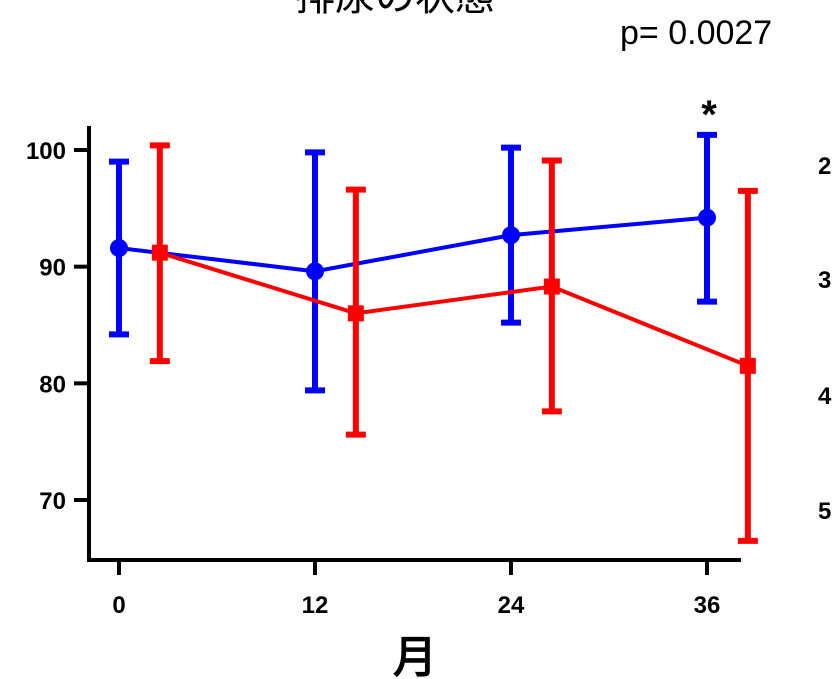 The height and width of the screenshot is (679, 833). I want to click on x-tick-label: 36, so click(707, 605).